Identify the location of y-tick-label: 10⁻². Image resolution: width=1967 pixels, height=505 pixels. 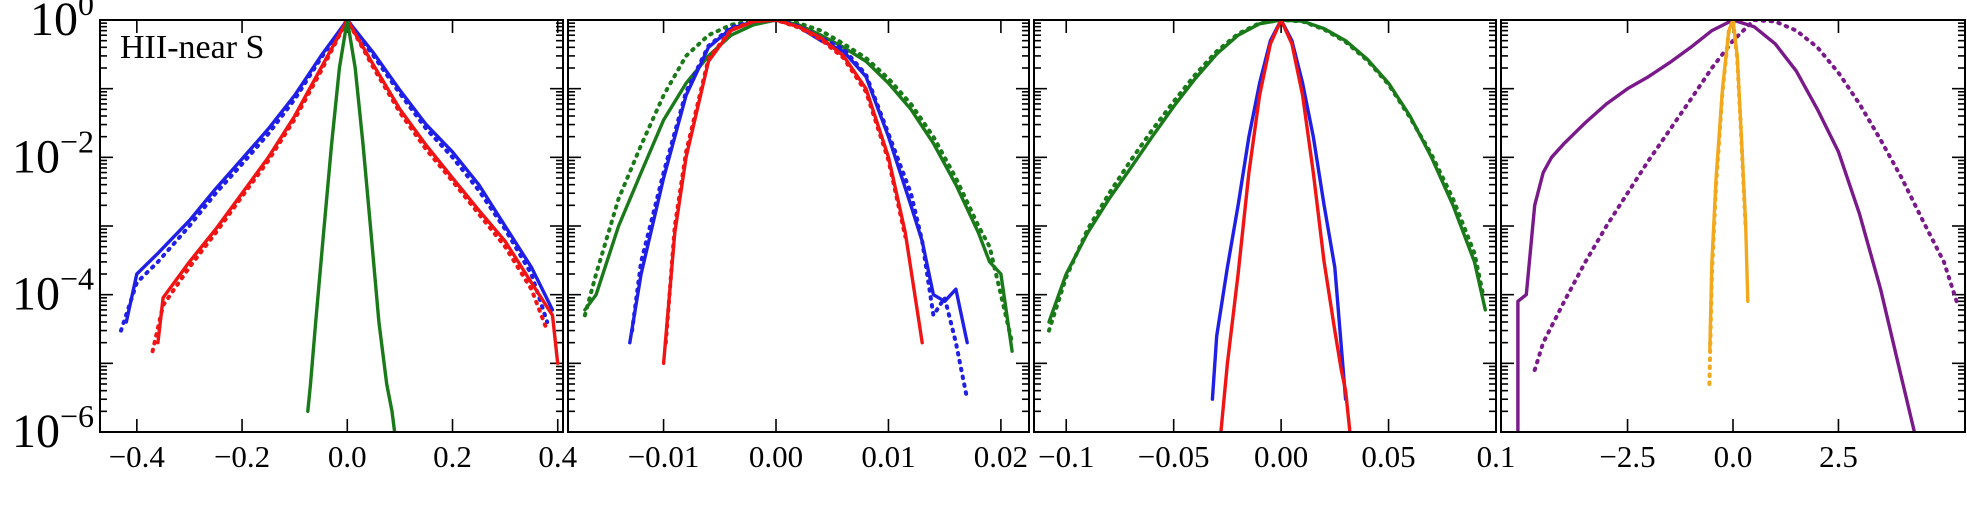
(53, 153).